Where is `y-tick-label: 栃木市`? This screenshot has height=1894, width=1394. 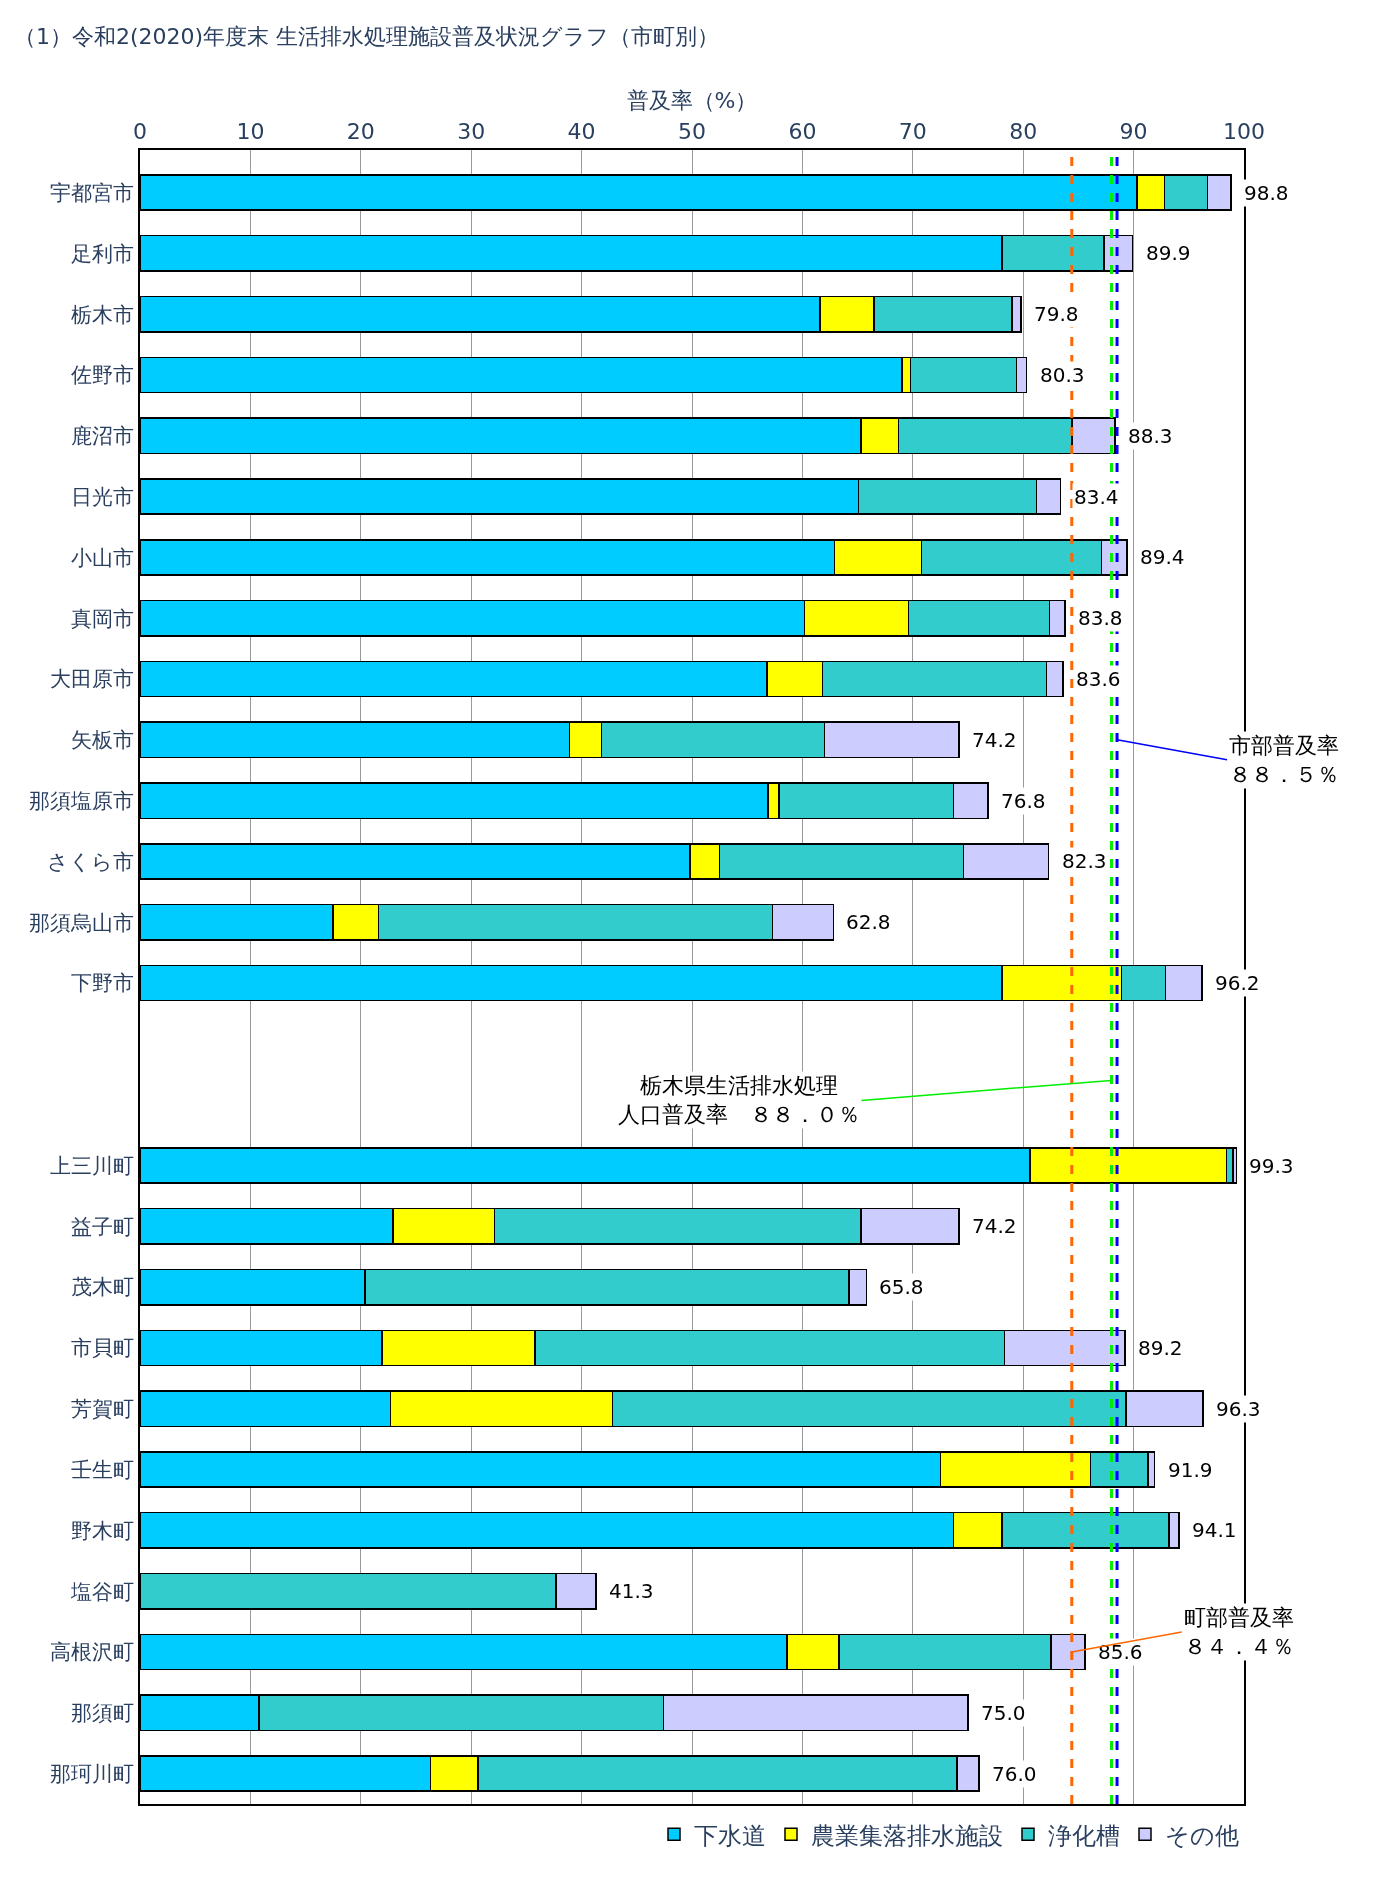 y-tick-label: 栃木市 is located at coordinates (102, 314).